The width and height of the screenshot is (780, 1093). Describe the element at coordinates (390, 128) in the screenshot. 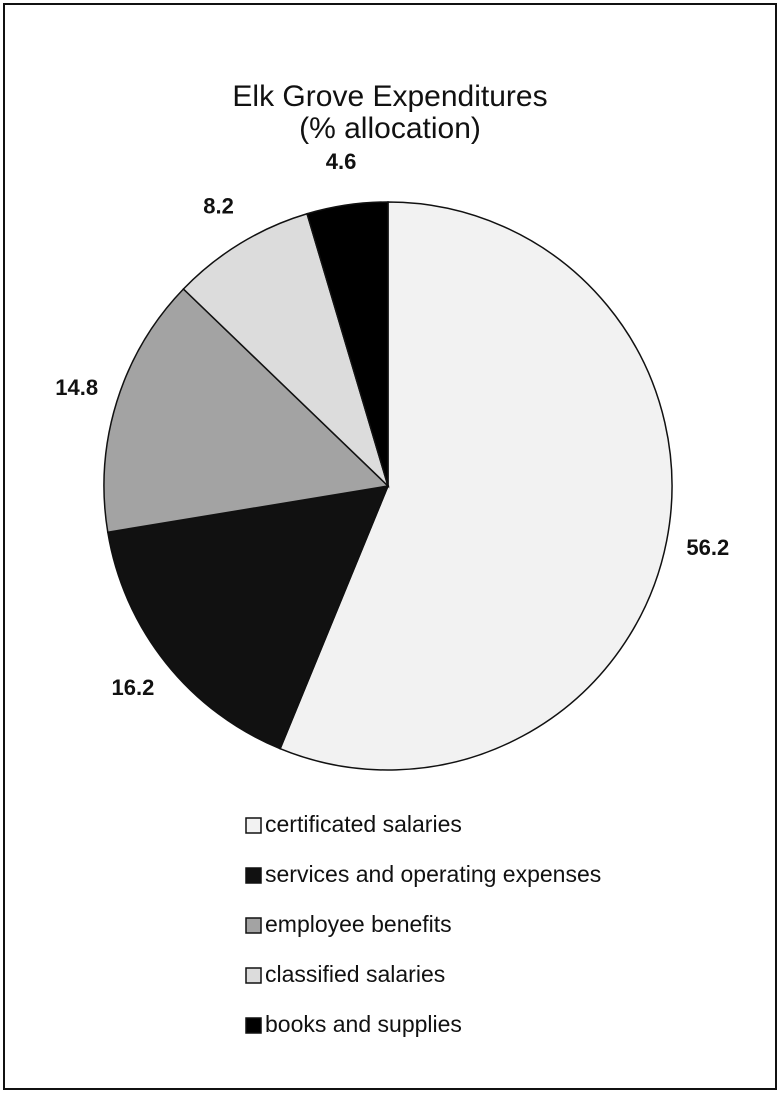

I see `chart-subtitle: (% allocation)` at that location.